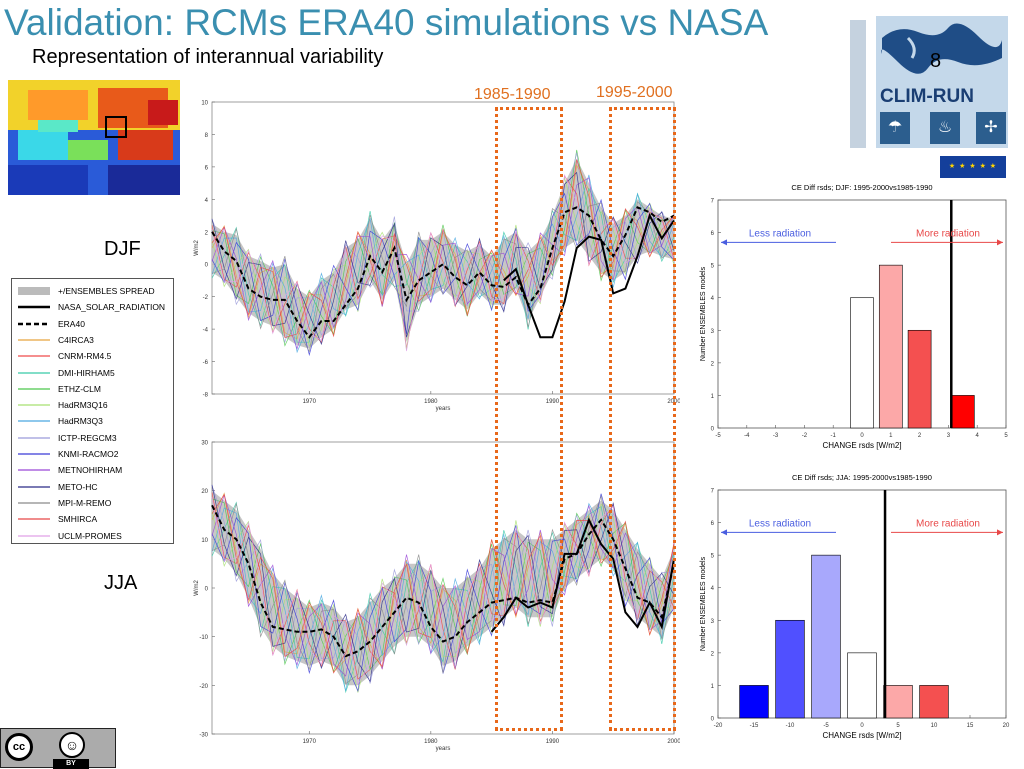  What do you see at coordinates (747, 436) in the screenshot?
I see `x-tick-label: -4` at bounding box center [747, 436].